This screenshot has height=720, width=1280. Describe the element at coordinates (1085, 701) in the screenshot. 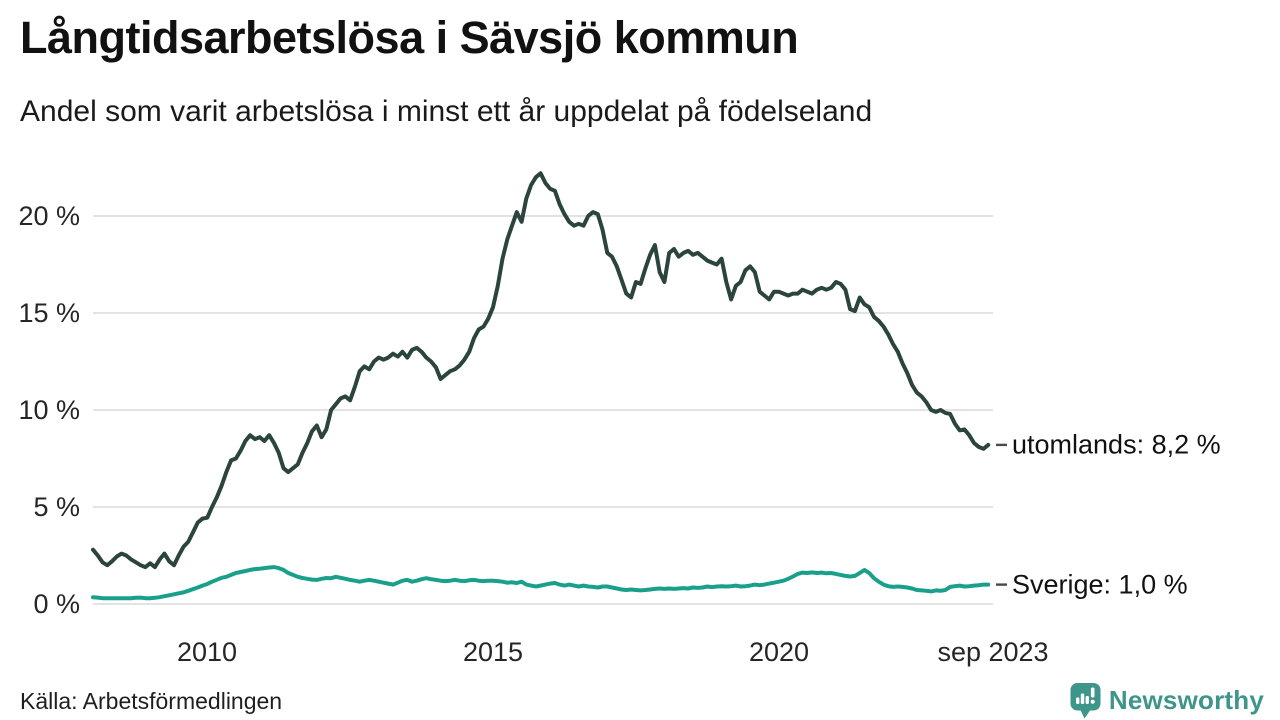

I see `newsworthy-logo-icon` at that location.